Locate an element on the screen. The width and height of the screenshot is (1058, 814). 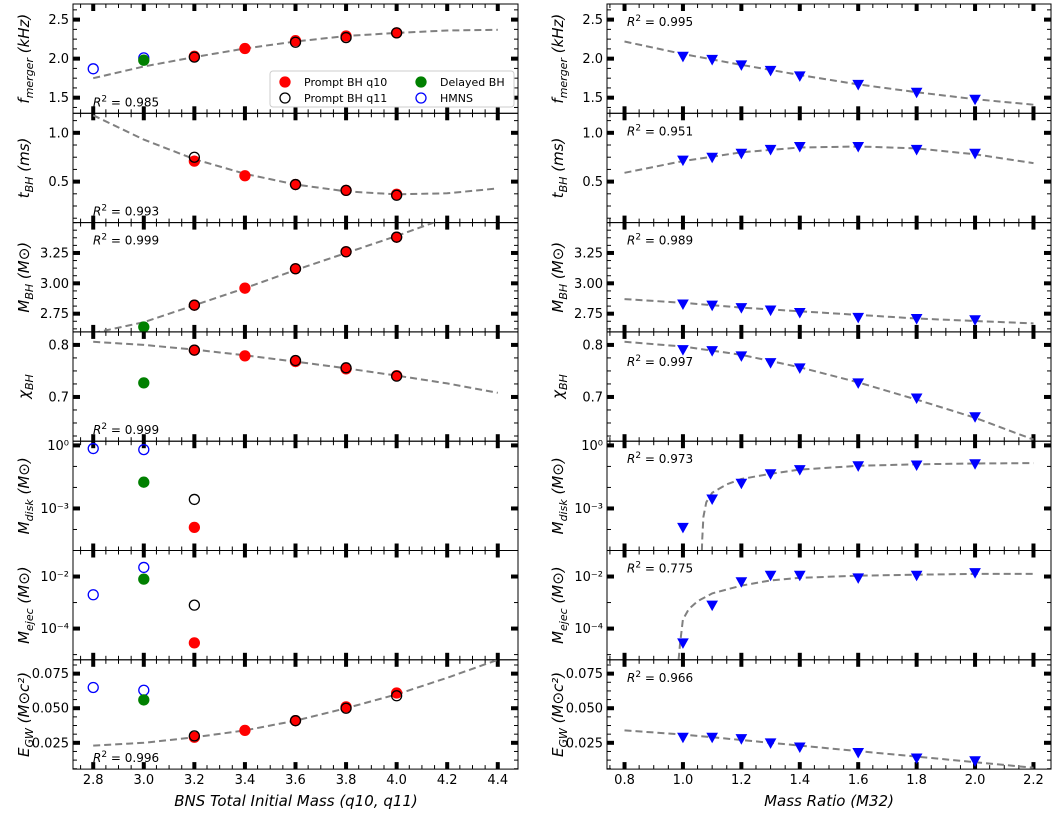
r2-value: = 0.973 is located at coordinates (667, 459).